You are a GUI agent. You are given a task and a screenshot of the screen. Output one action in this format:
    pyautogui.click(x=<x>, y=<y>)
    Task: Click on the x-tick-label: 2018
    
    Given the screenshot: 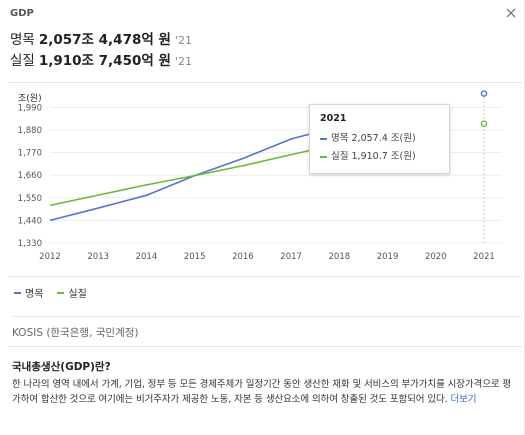 What is the action you would take?
    pyautogui.click(x=340, y=257)
    